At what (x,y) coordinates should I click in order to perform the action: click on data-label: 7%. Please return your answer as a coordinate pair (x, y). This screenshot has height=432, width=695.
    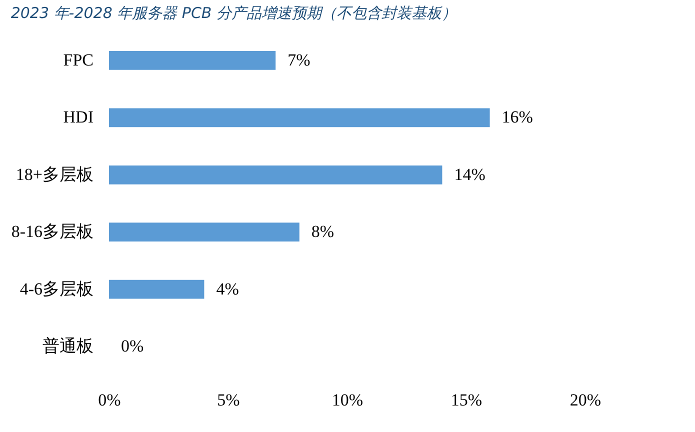
    Looking at the image, I should click on (299, 60).